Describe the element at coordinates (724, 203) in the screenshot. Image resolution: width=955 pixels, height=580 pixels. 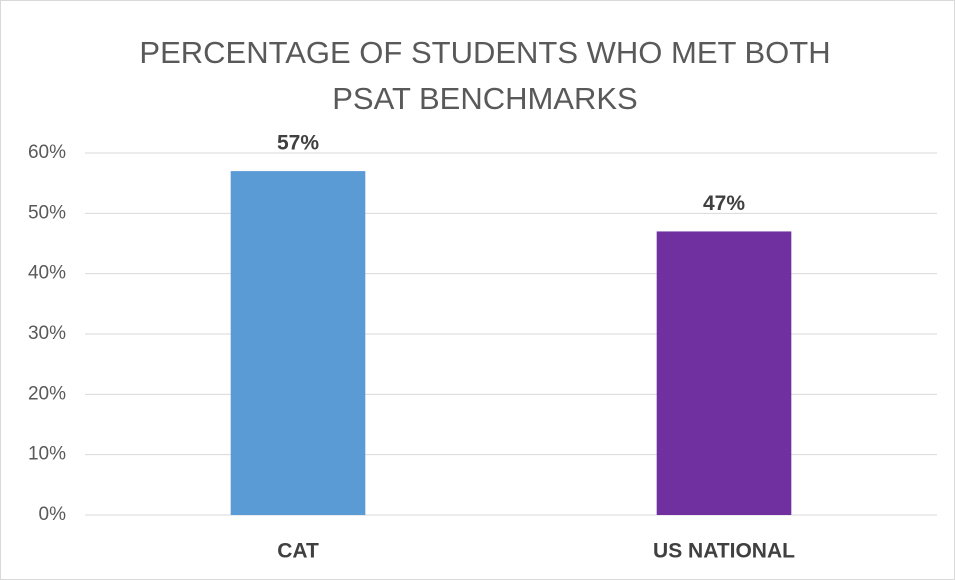
I see `data-label: 47%` at that location.